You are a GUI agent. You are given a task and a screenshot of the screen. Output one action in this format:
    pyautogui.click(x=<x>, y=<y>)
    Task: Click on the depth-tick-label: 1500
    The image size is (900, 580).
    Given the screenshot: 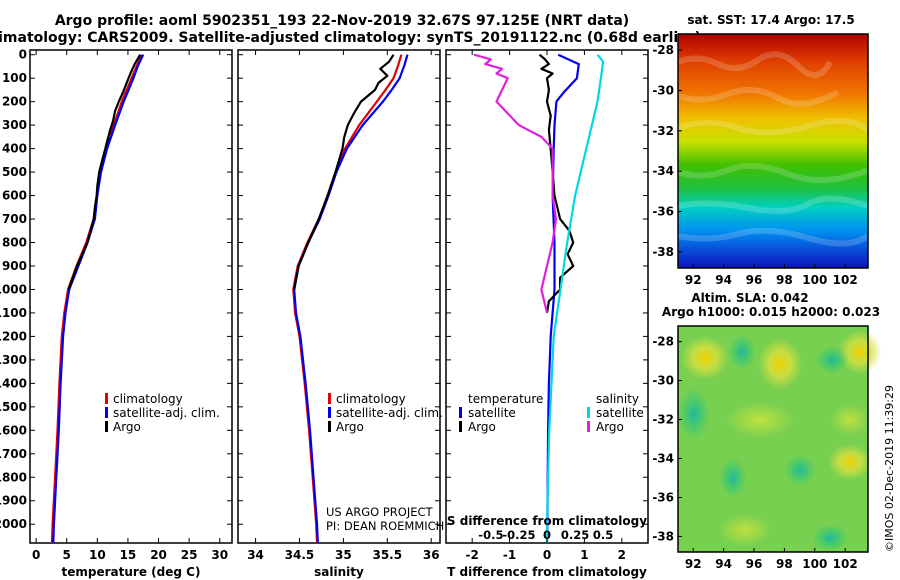 What is the action you would take?
    pyautogui.click(x=13, y=407)
    